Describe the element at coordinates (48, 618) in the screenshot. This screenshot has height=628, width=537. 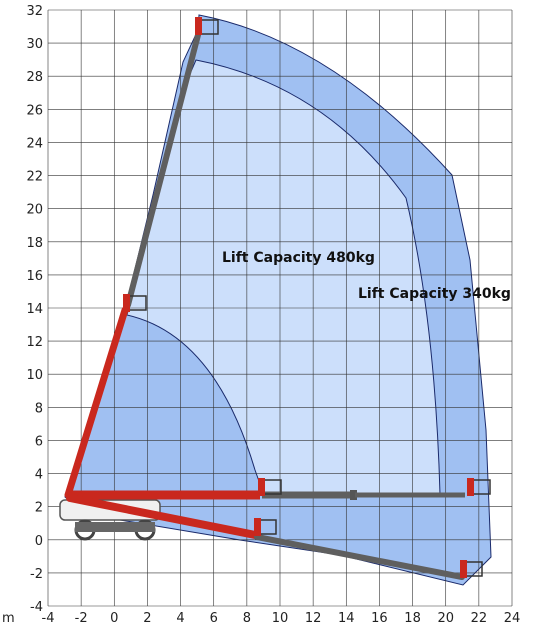
I see `x-tick-label: -4` at that location.